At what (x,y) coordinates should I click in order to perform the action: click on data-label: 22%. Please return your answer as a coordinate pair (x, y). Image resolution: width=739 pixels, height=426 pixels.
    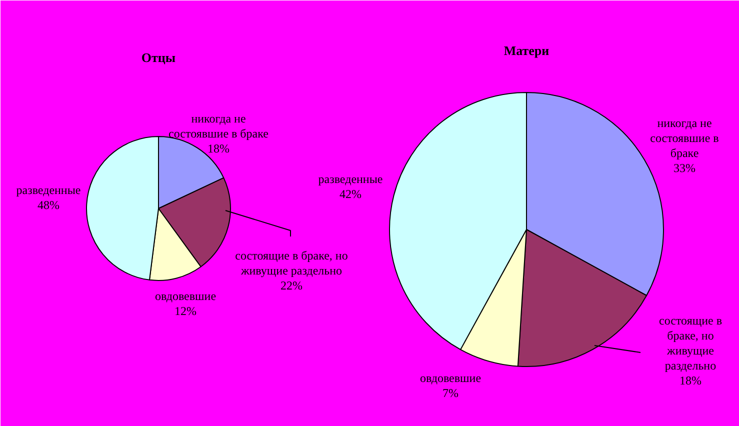
    Looking at the image, I should click on (291, 285).